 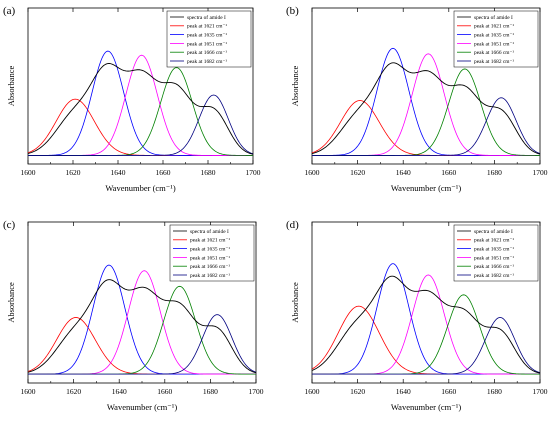 I want to click on panel-label: (b), so click(x=292, y=11).